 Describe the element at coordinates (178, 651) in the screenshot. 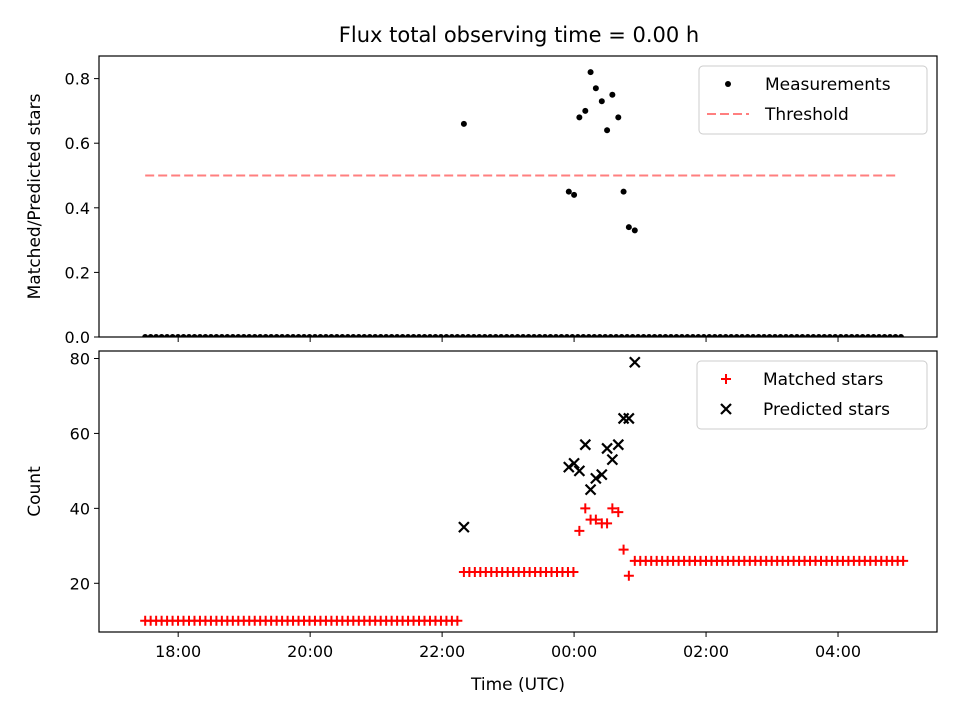

I see `x-tick-label: 18:00` at that location.